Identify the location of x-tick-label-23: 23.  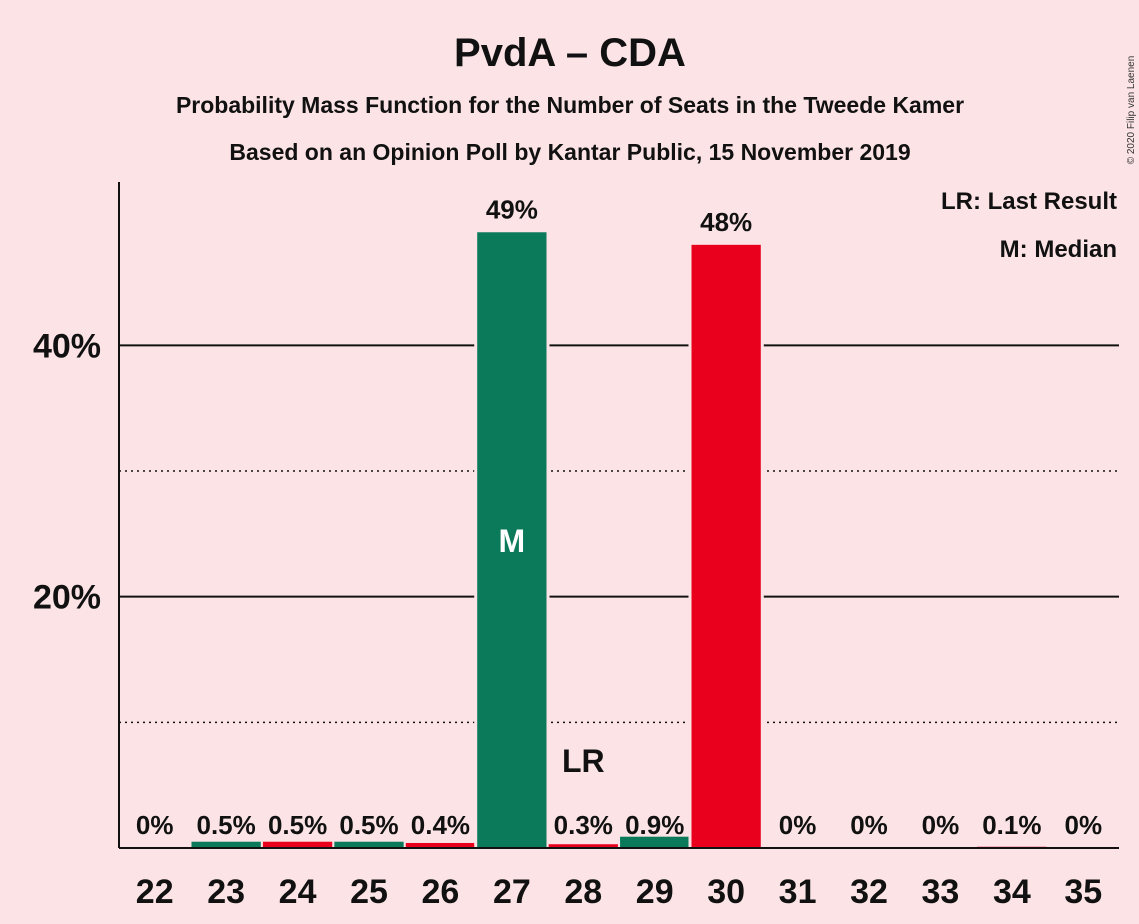
(226, 892).